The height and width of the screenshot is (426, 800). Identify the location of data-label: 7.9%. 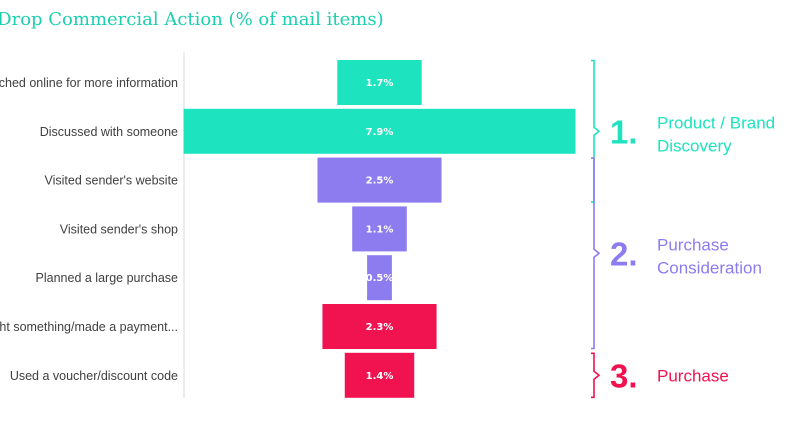
(380, 132).